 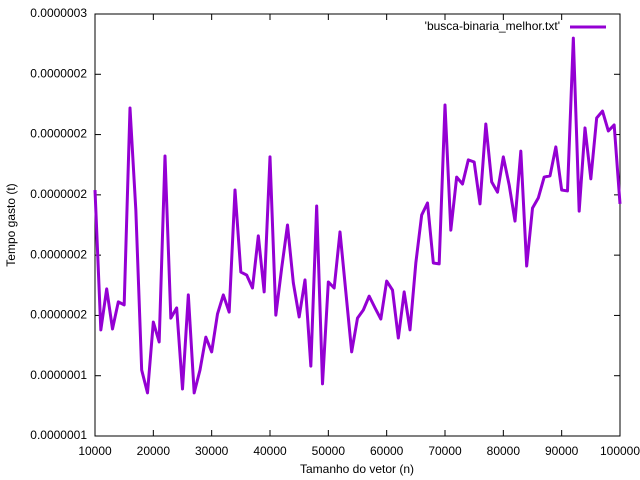 What do you see at coordinates (212, 451) in the screenshot?
I see `x-tick-label: 30000` at bounding box center [212, 451].